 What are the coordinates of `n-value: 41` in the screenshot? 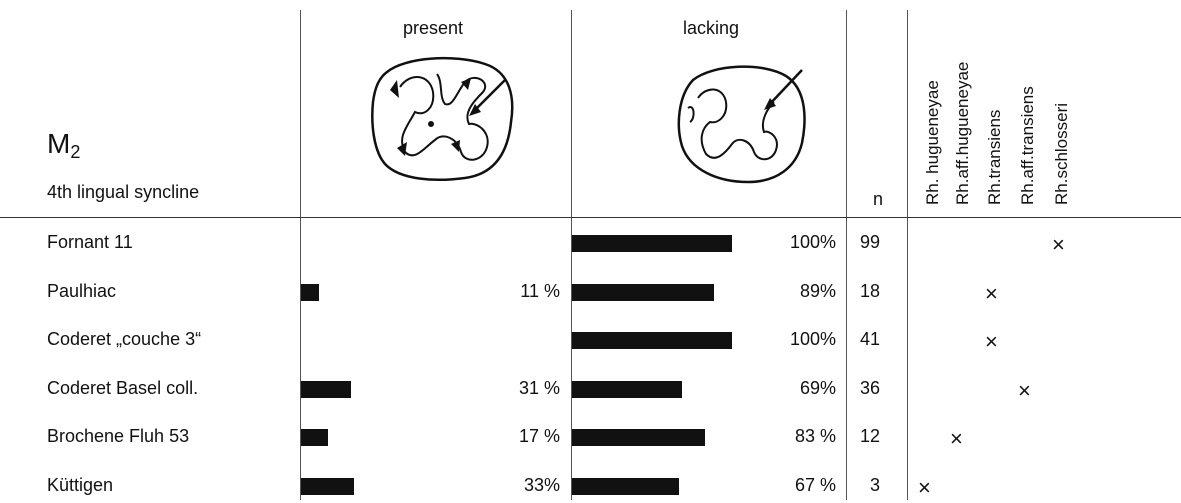 It's located at (869, 339).